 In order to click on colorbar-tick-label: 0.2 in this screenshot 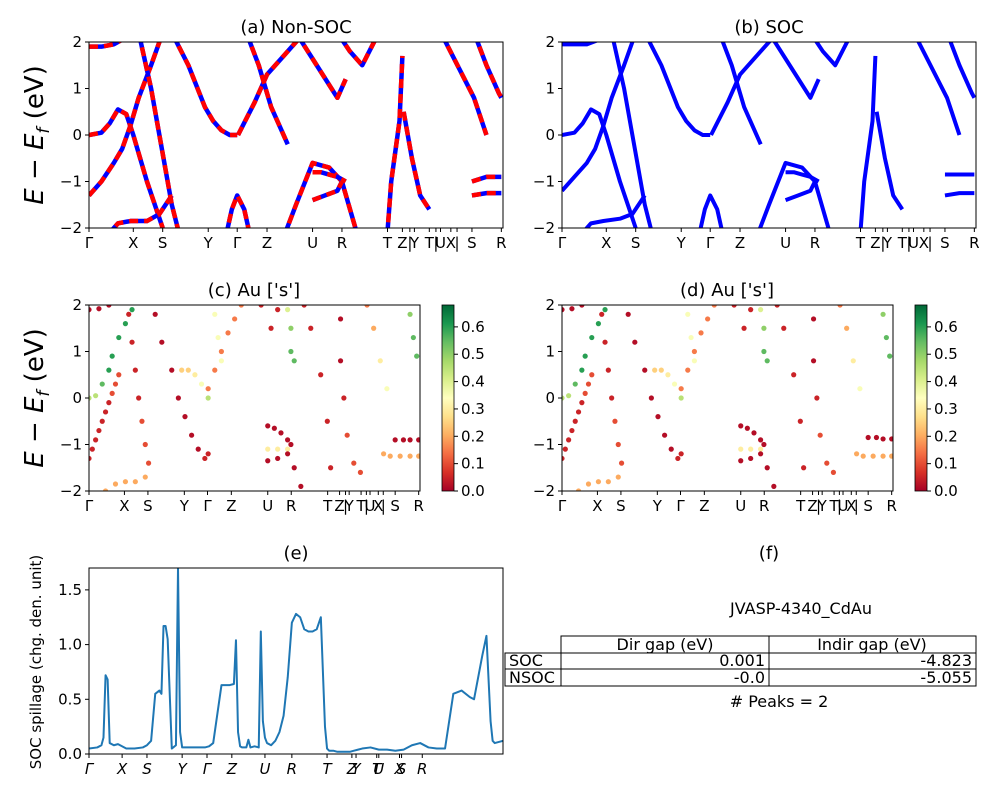, I will do `click(946, 436)`.